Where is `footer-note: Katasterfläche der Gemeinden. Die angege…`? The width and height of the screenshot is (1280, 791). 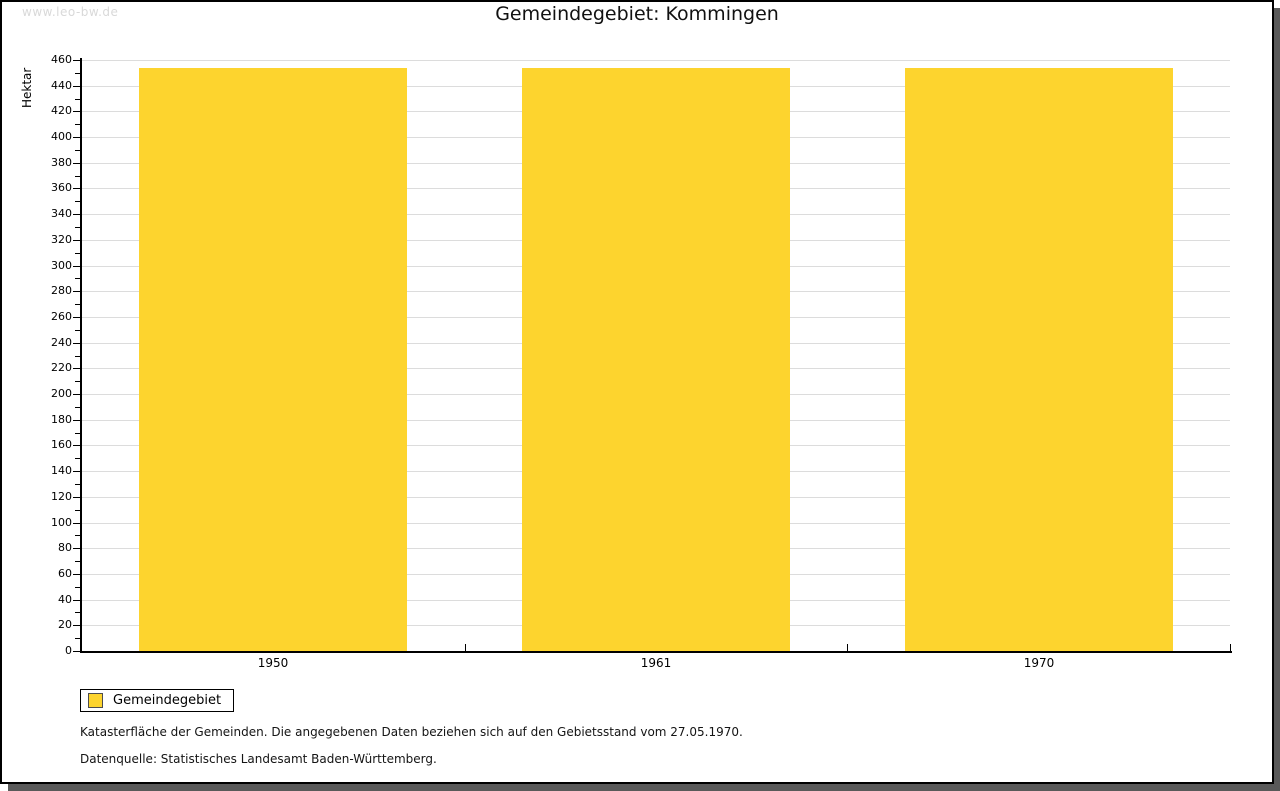 footer-note: Katasterfläche der Gemeinden. Die angege… is located at coordinates (411, 732).